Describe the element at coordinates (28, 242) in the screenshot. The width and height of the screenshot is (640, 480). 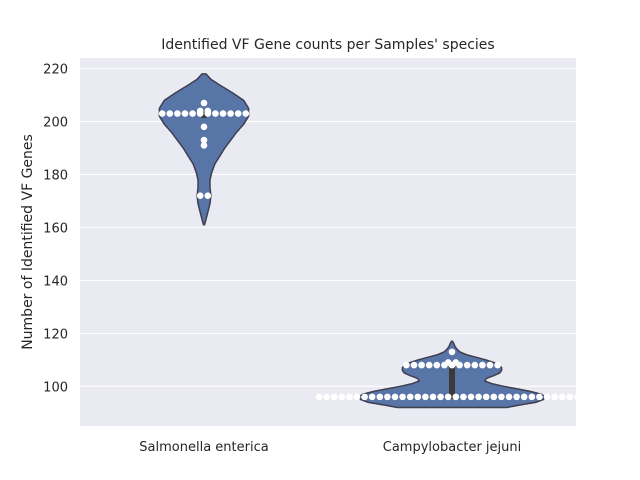
I see `y-axis-label: Number of Identified VF Genes` at that location.